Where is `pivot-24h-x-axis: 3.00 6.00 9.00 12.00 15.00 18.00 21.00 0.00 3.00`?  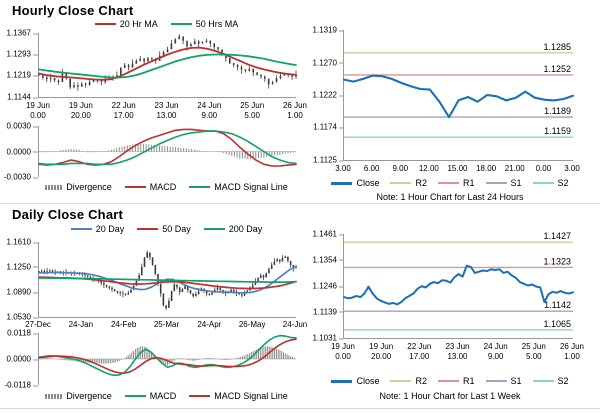 pivot-24h-x-axis: 3.00 6.00 9.00 12.00 15.00 18.00 21.00 0.00 3.00 is located at coordinates (457, 168).